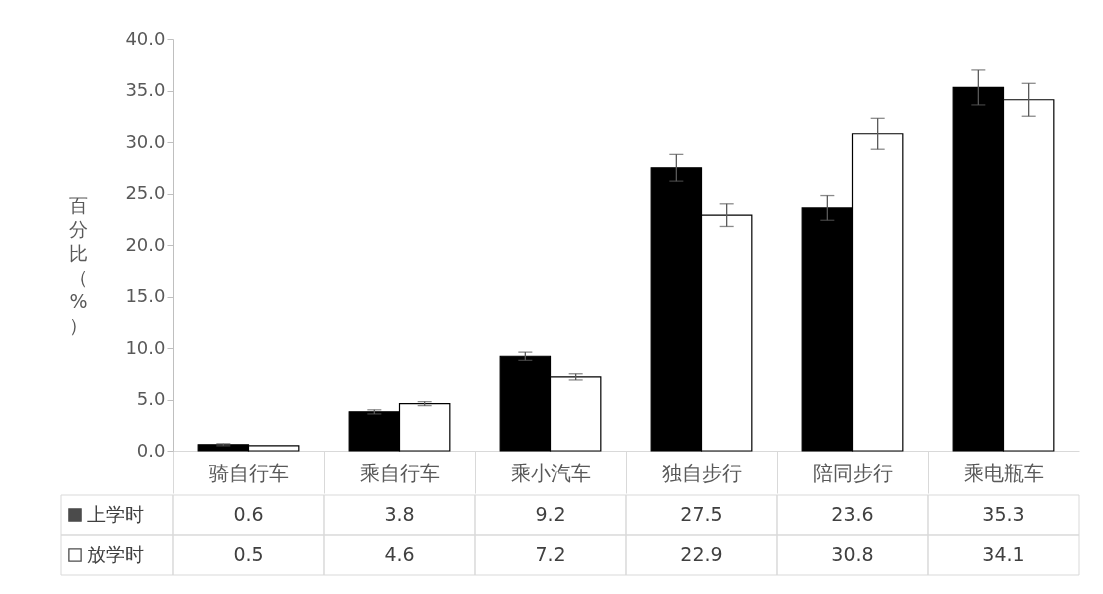 The image size is (1103, 594). What do you see at coordinates (145, 141) in the screenshot?
I see `y-tick-label: 30.0` at bounding box center [145, 141].